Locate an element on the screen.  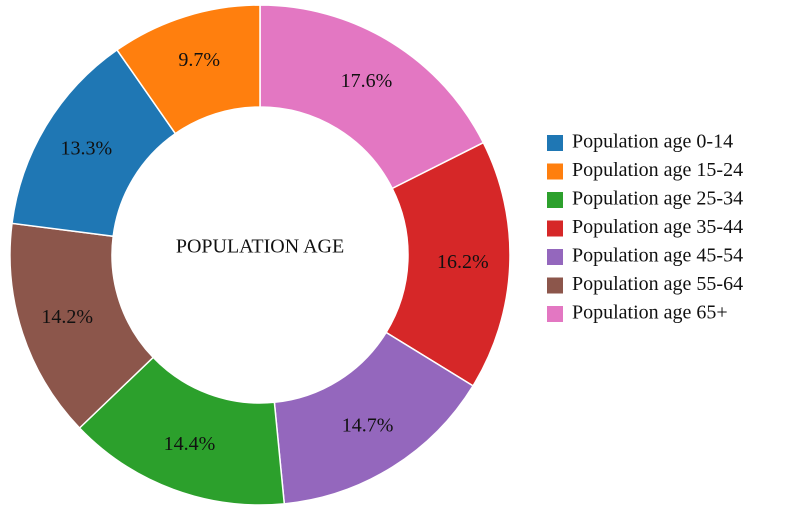
legend-label: Population age 25-34 is located at coordinates (657, 199).